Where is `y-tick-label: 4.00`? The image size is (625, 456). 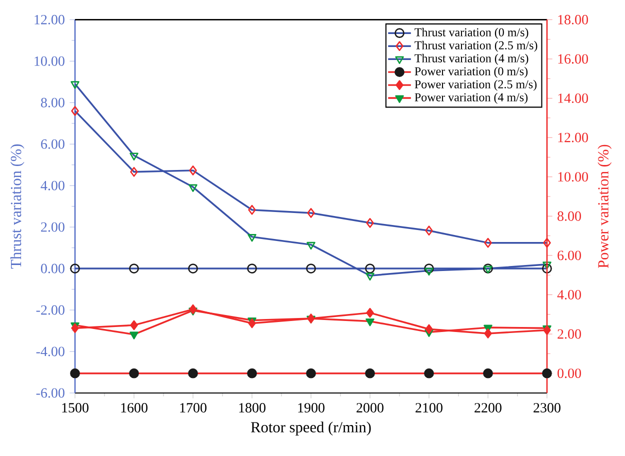 y-tick-label: 4.00 is located at coordinates (52, 185).